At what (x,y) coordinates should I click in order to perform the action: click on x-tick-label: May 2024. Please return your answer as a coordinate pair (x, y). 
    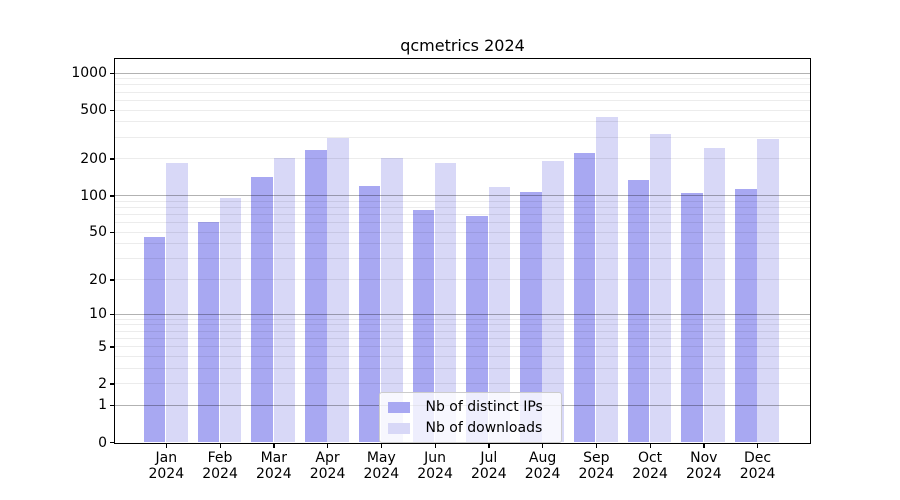
    Looking at the image, I should click on (381, 466).